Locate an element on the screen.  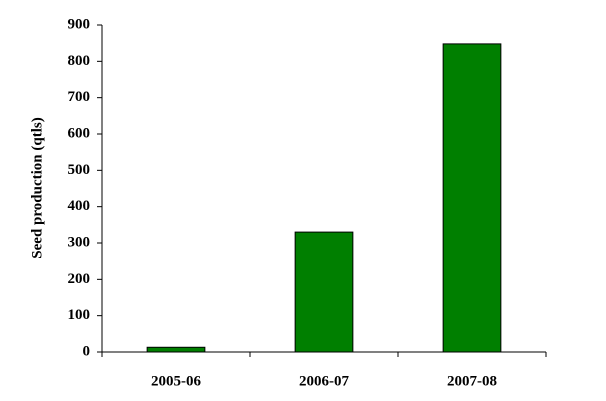
y-tick-label: 400 is located at coordinates (79, 206).